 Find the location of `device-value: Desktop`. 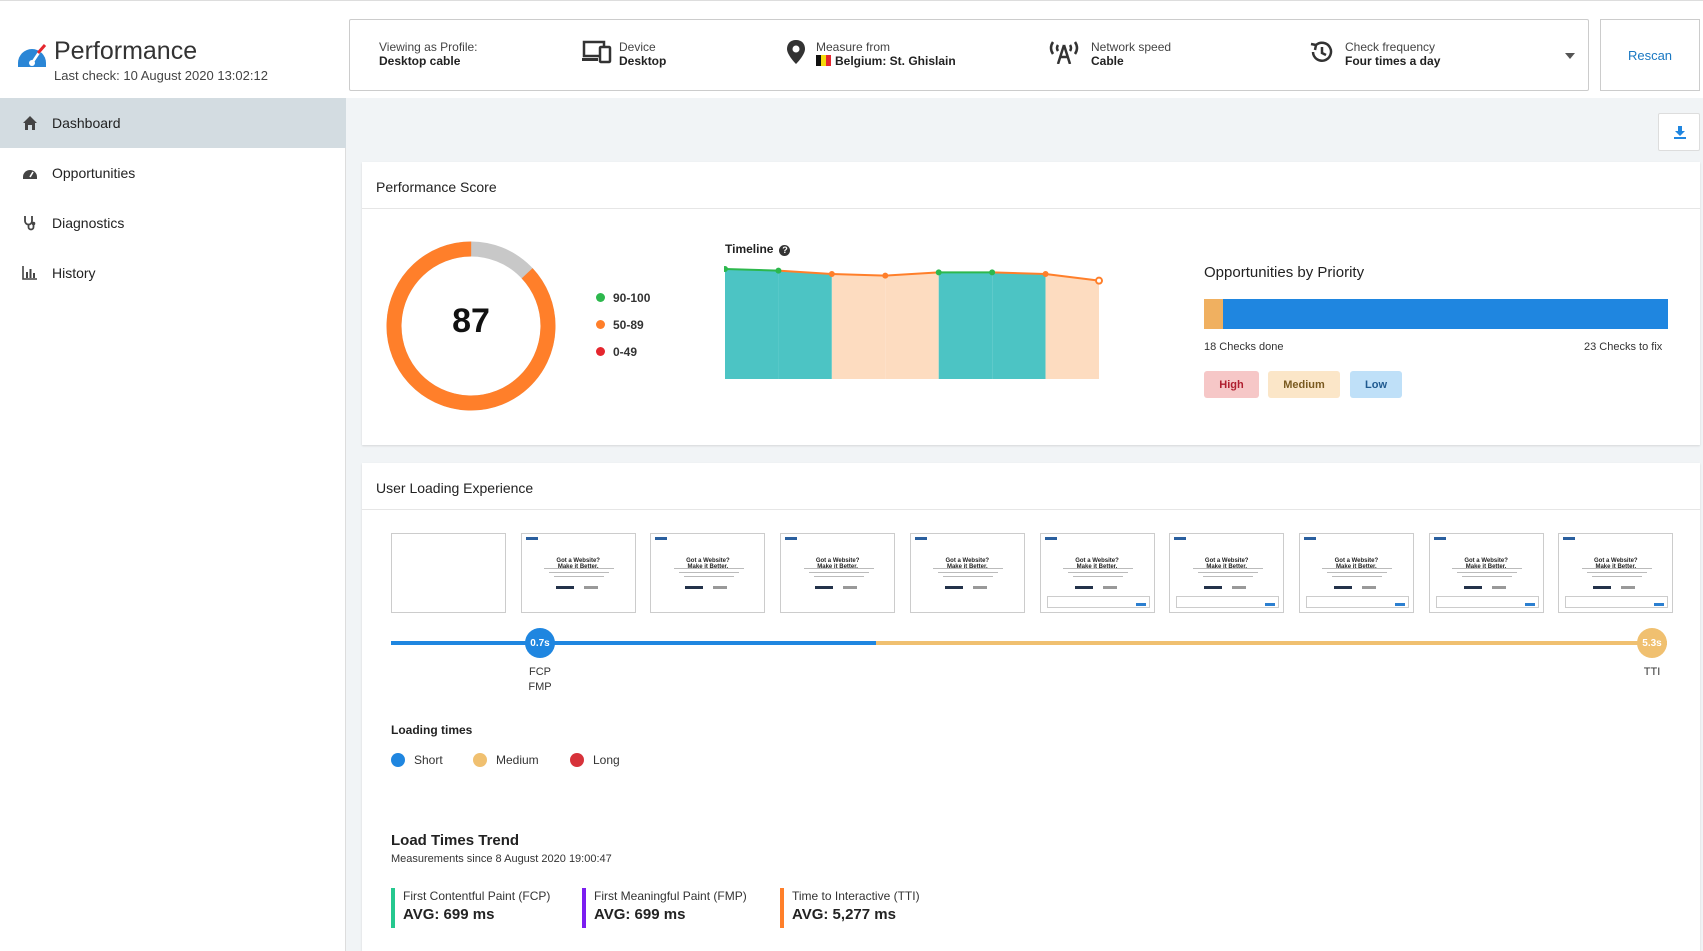

device-value: Desktop is located at coordinates (643, 61).